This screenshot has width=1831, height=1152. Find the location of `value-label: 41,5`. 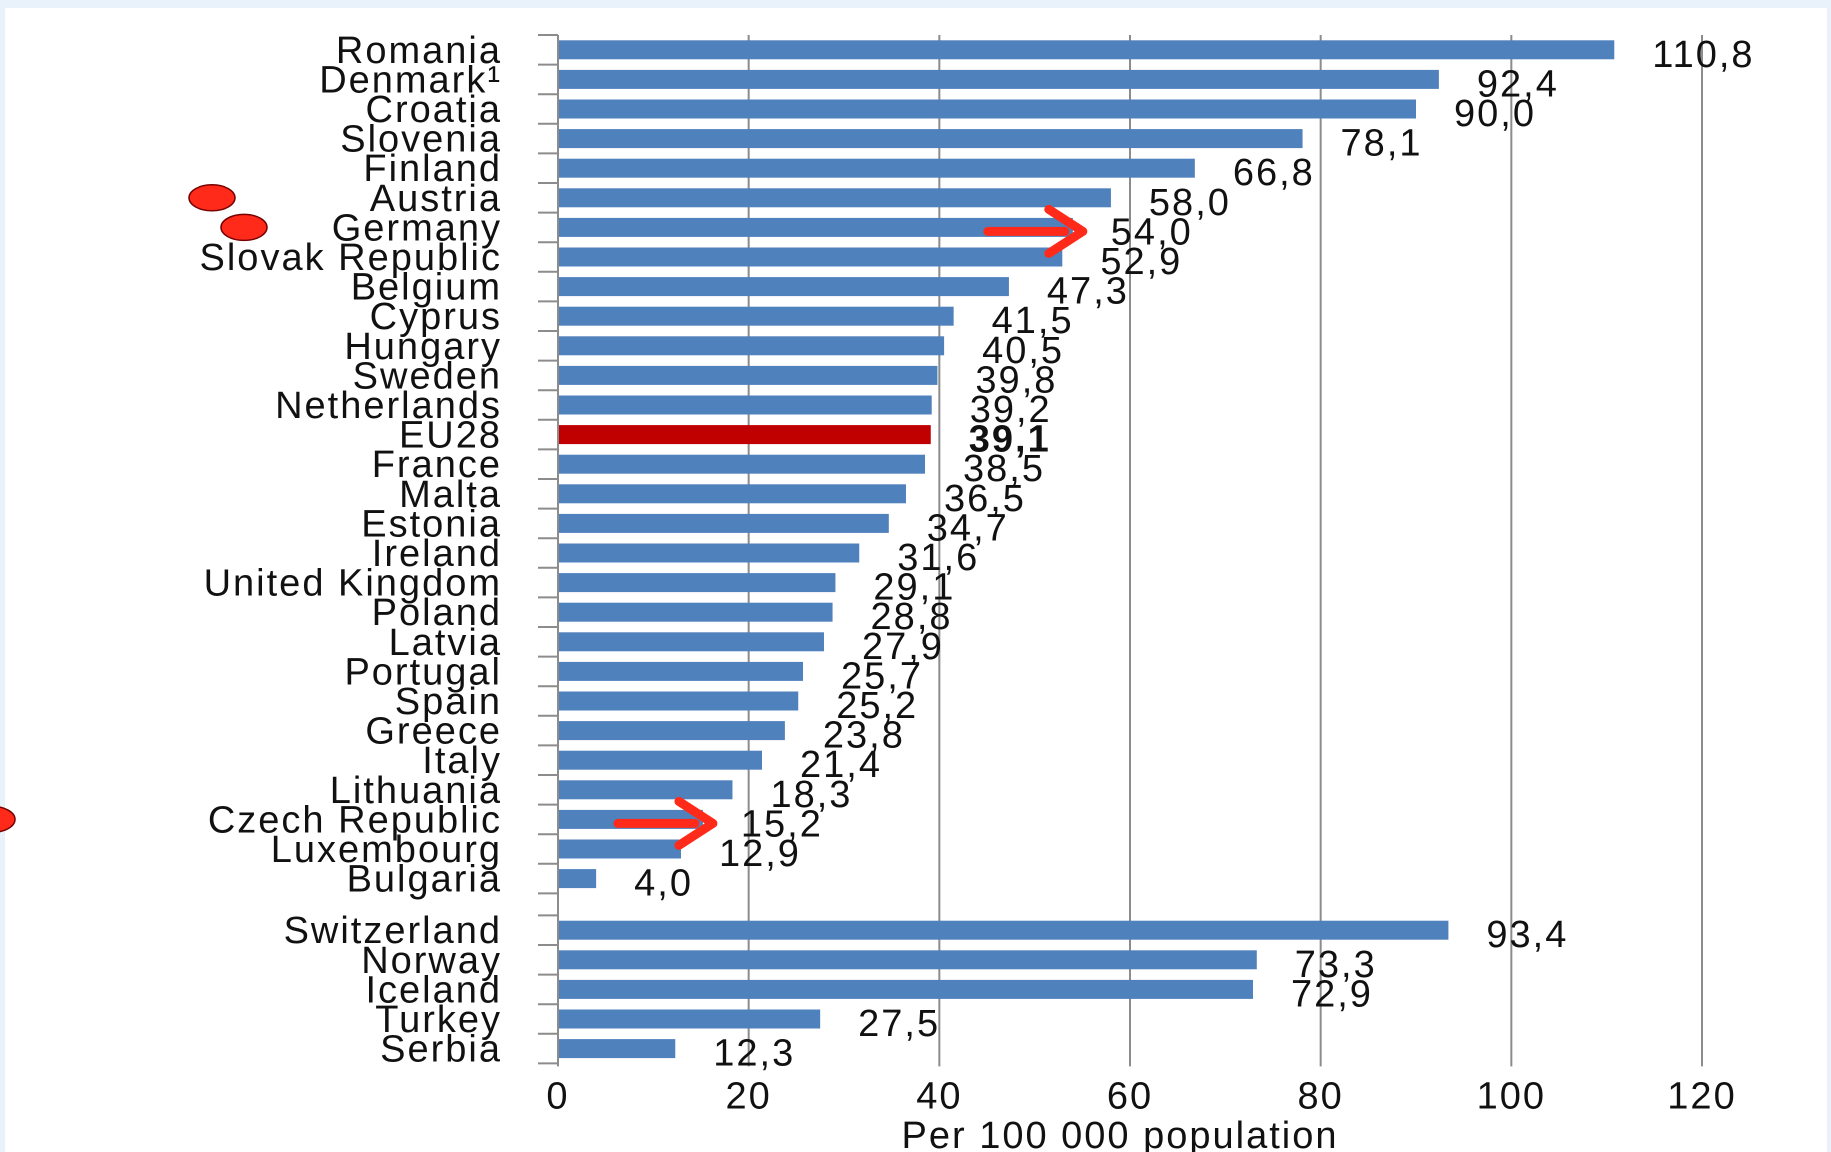

value-label: 41,5 is located at coordinates (1033, 321).